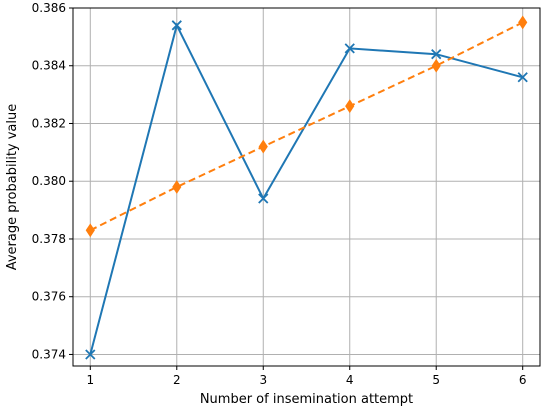 This screenshot has height=411, width=550. Describe the element at coordinates (350, 380) in the screenshot. I see `x-tick-label: 4` at that location.